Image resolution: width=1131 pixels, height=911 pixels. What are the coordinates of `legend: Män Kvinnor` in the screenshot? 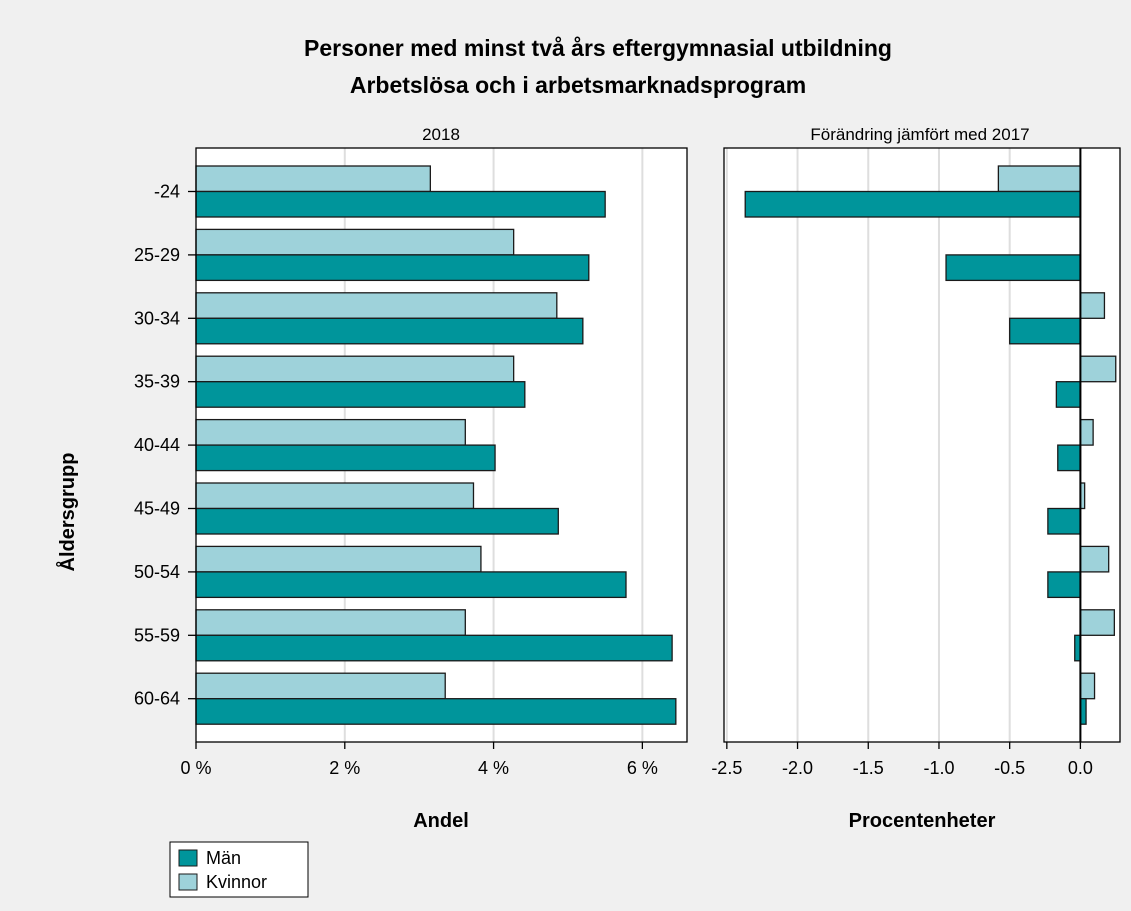 It's located at (239, 869).